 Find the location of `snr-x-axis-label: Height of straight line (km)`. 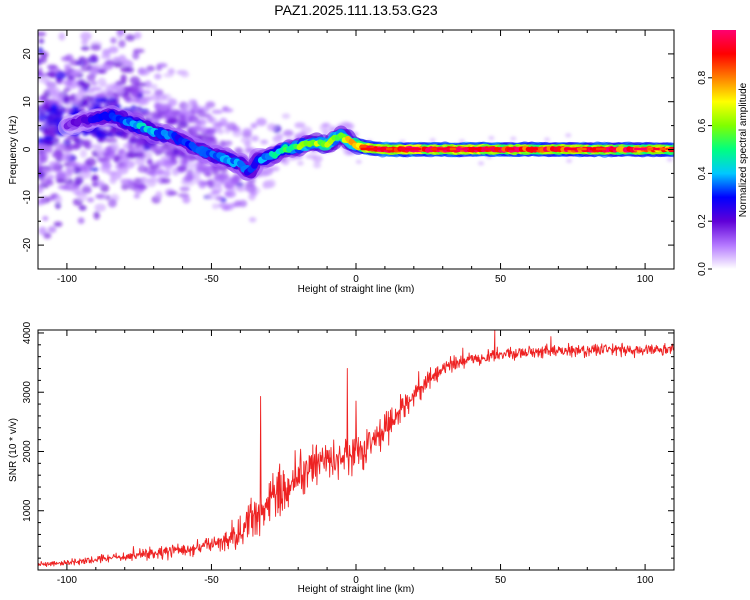

snr-x-axis-label: Height of straight line (km) is located at coordinates (356, 589).